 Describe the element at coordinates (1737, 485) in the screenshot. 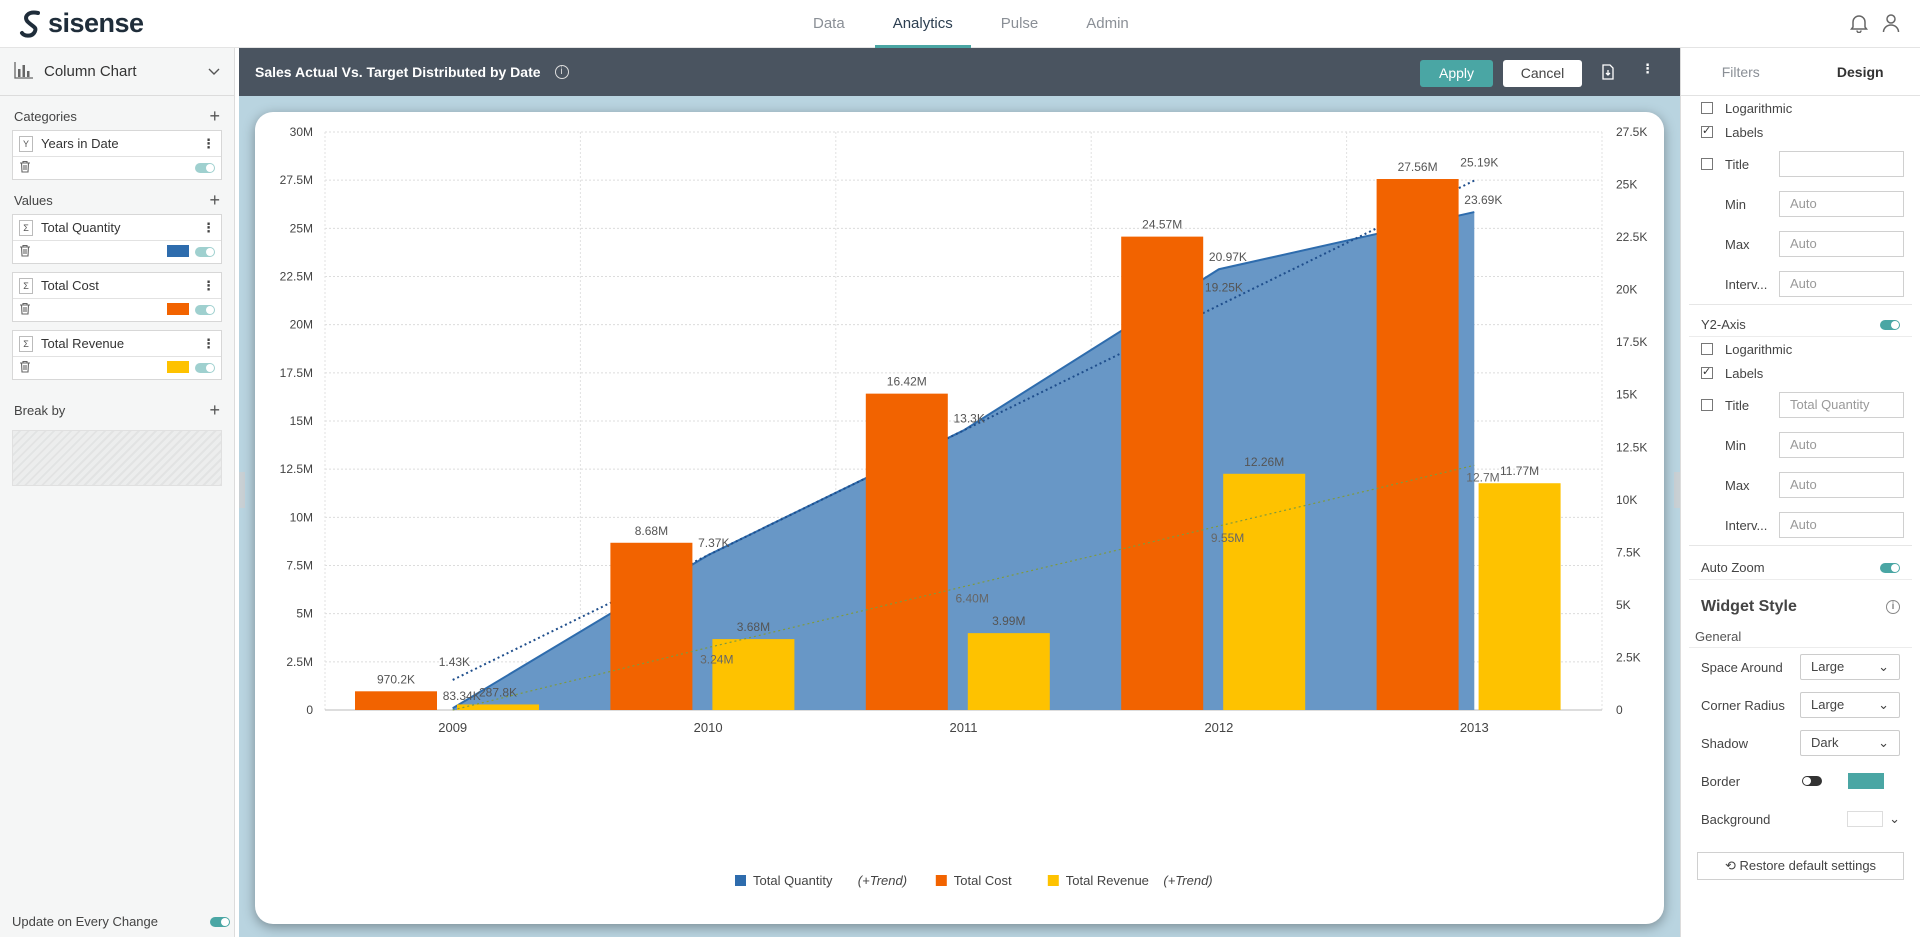

I see `y2-max-label: Max` at that location.